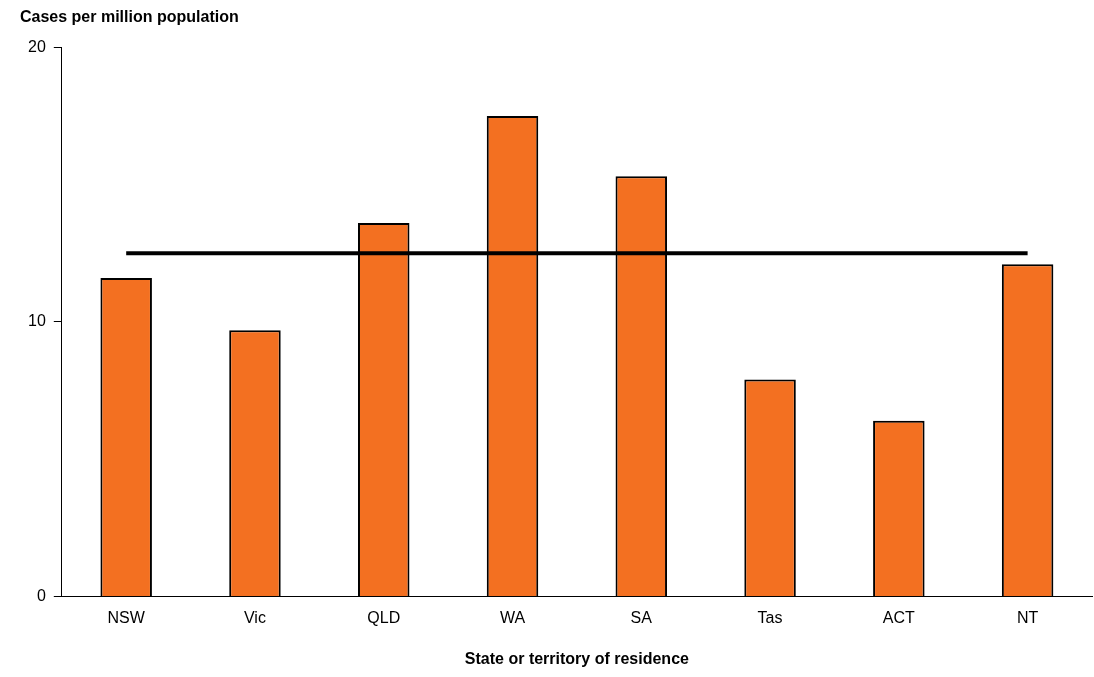 The image size is (1094, 677). Describe the element at coordinates (770, 617) in the screenshot. I see `x-tick-label: Tas` at that location.